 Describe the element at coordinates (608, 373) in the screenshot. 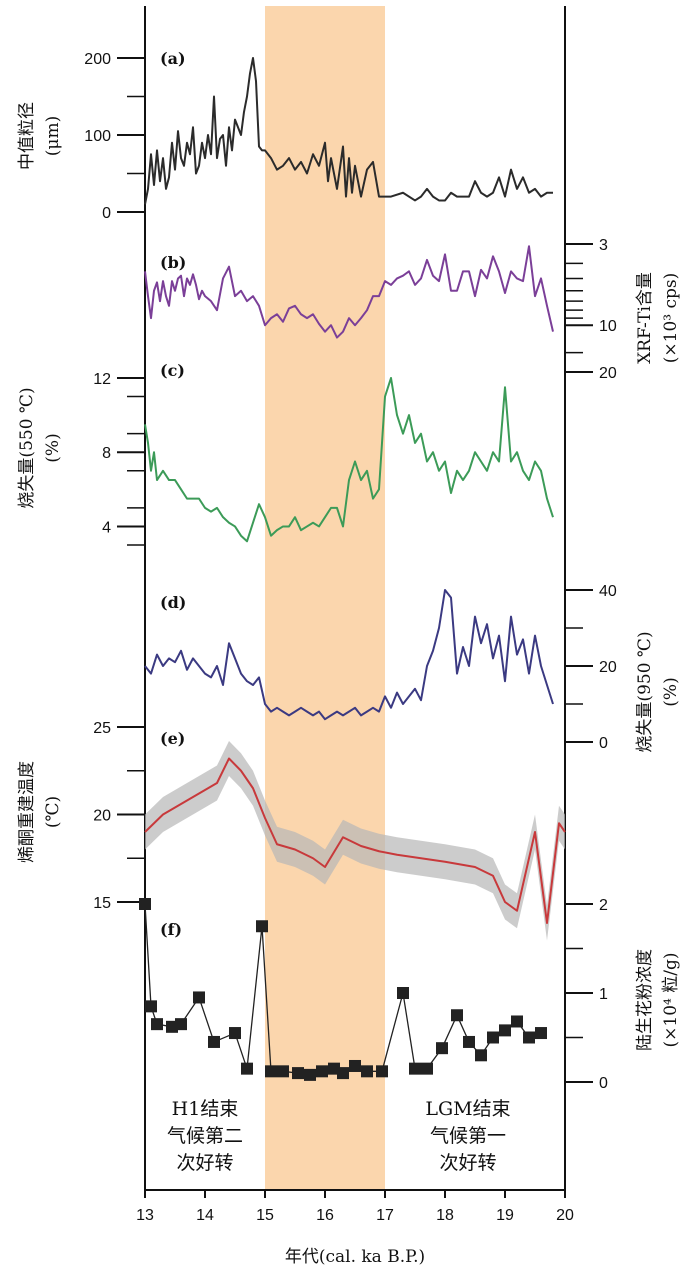

I see `y-tick-label-b-20: 20` at that location.